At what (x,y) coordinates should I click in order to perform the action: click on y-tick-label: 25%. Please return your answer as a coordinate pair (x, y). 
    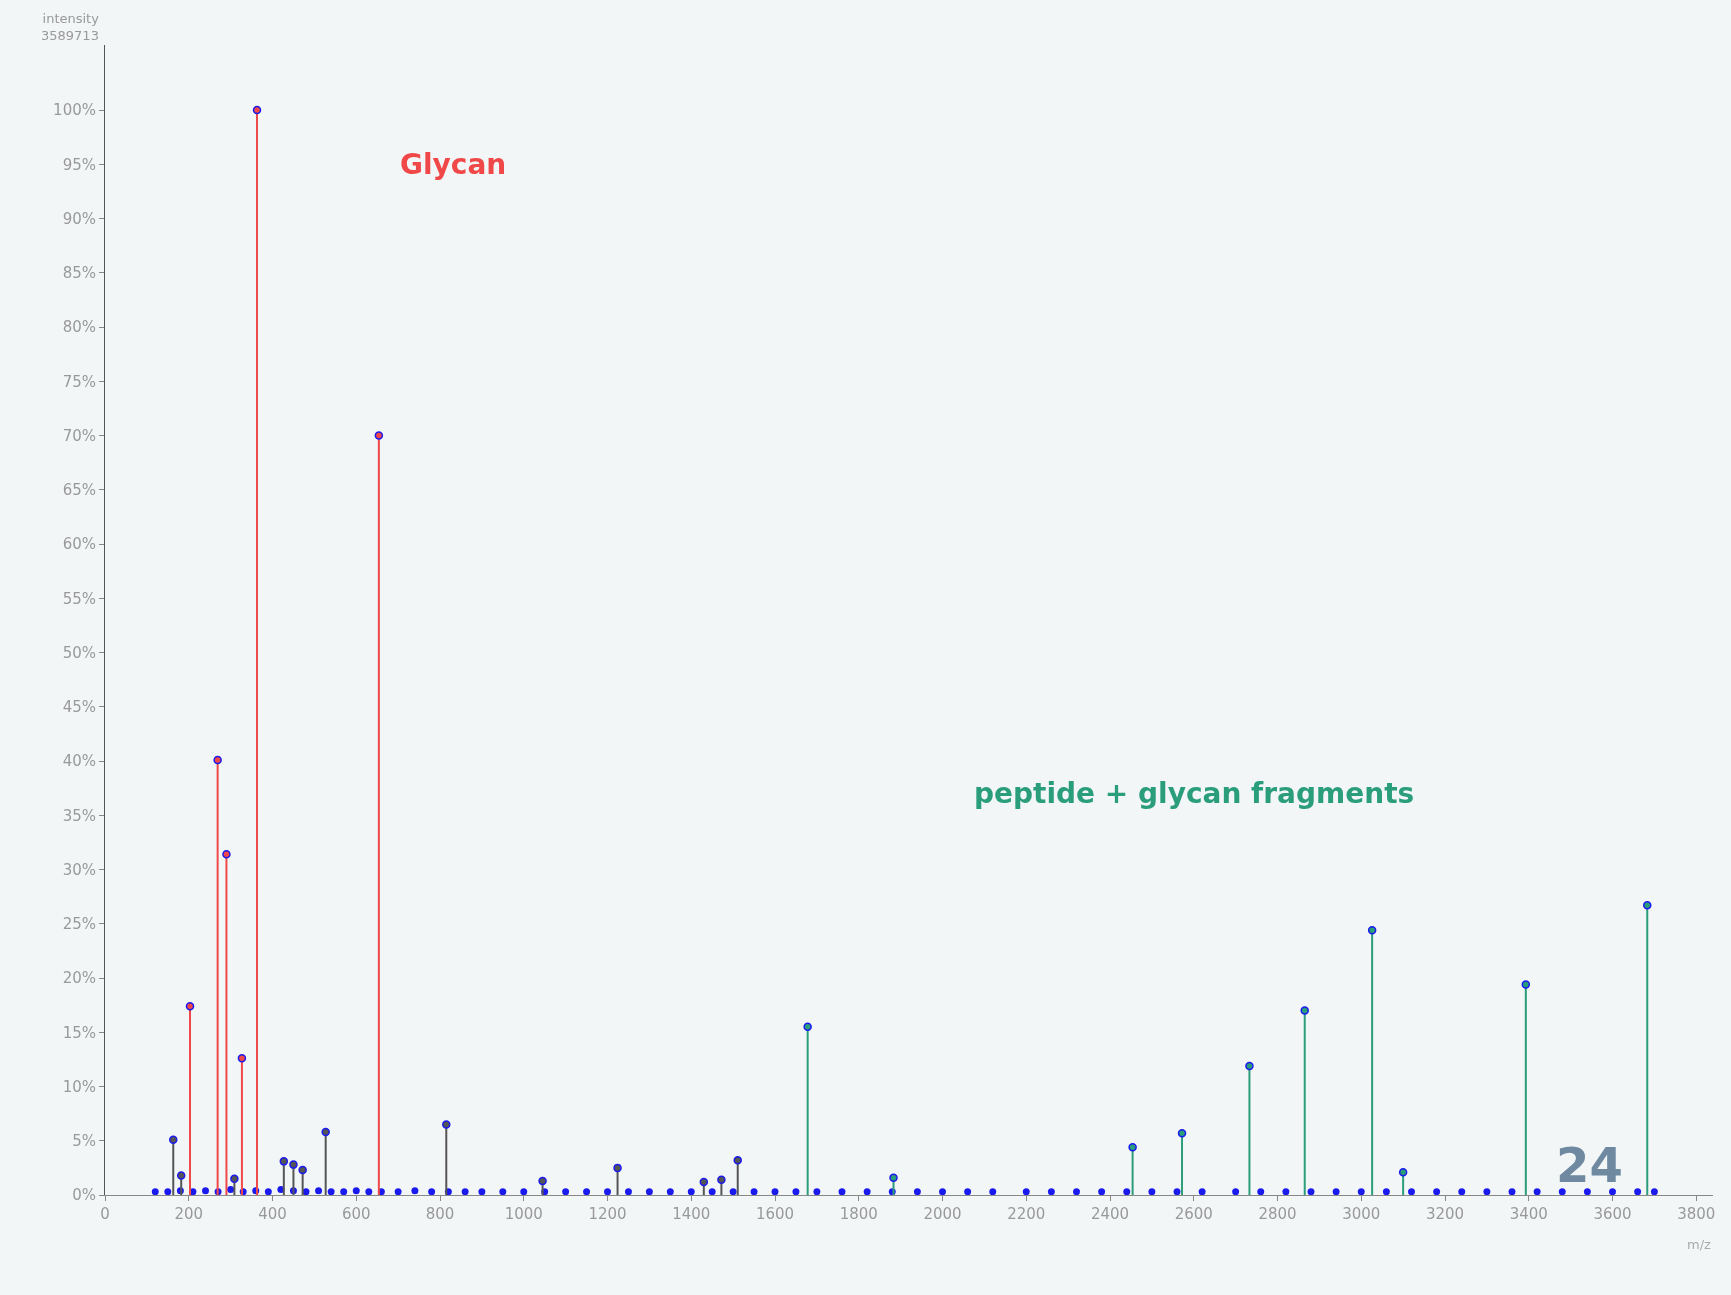
    Looking at the image, I should click on (79, 924).